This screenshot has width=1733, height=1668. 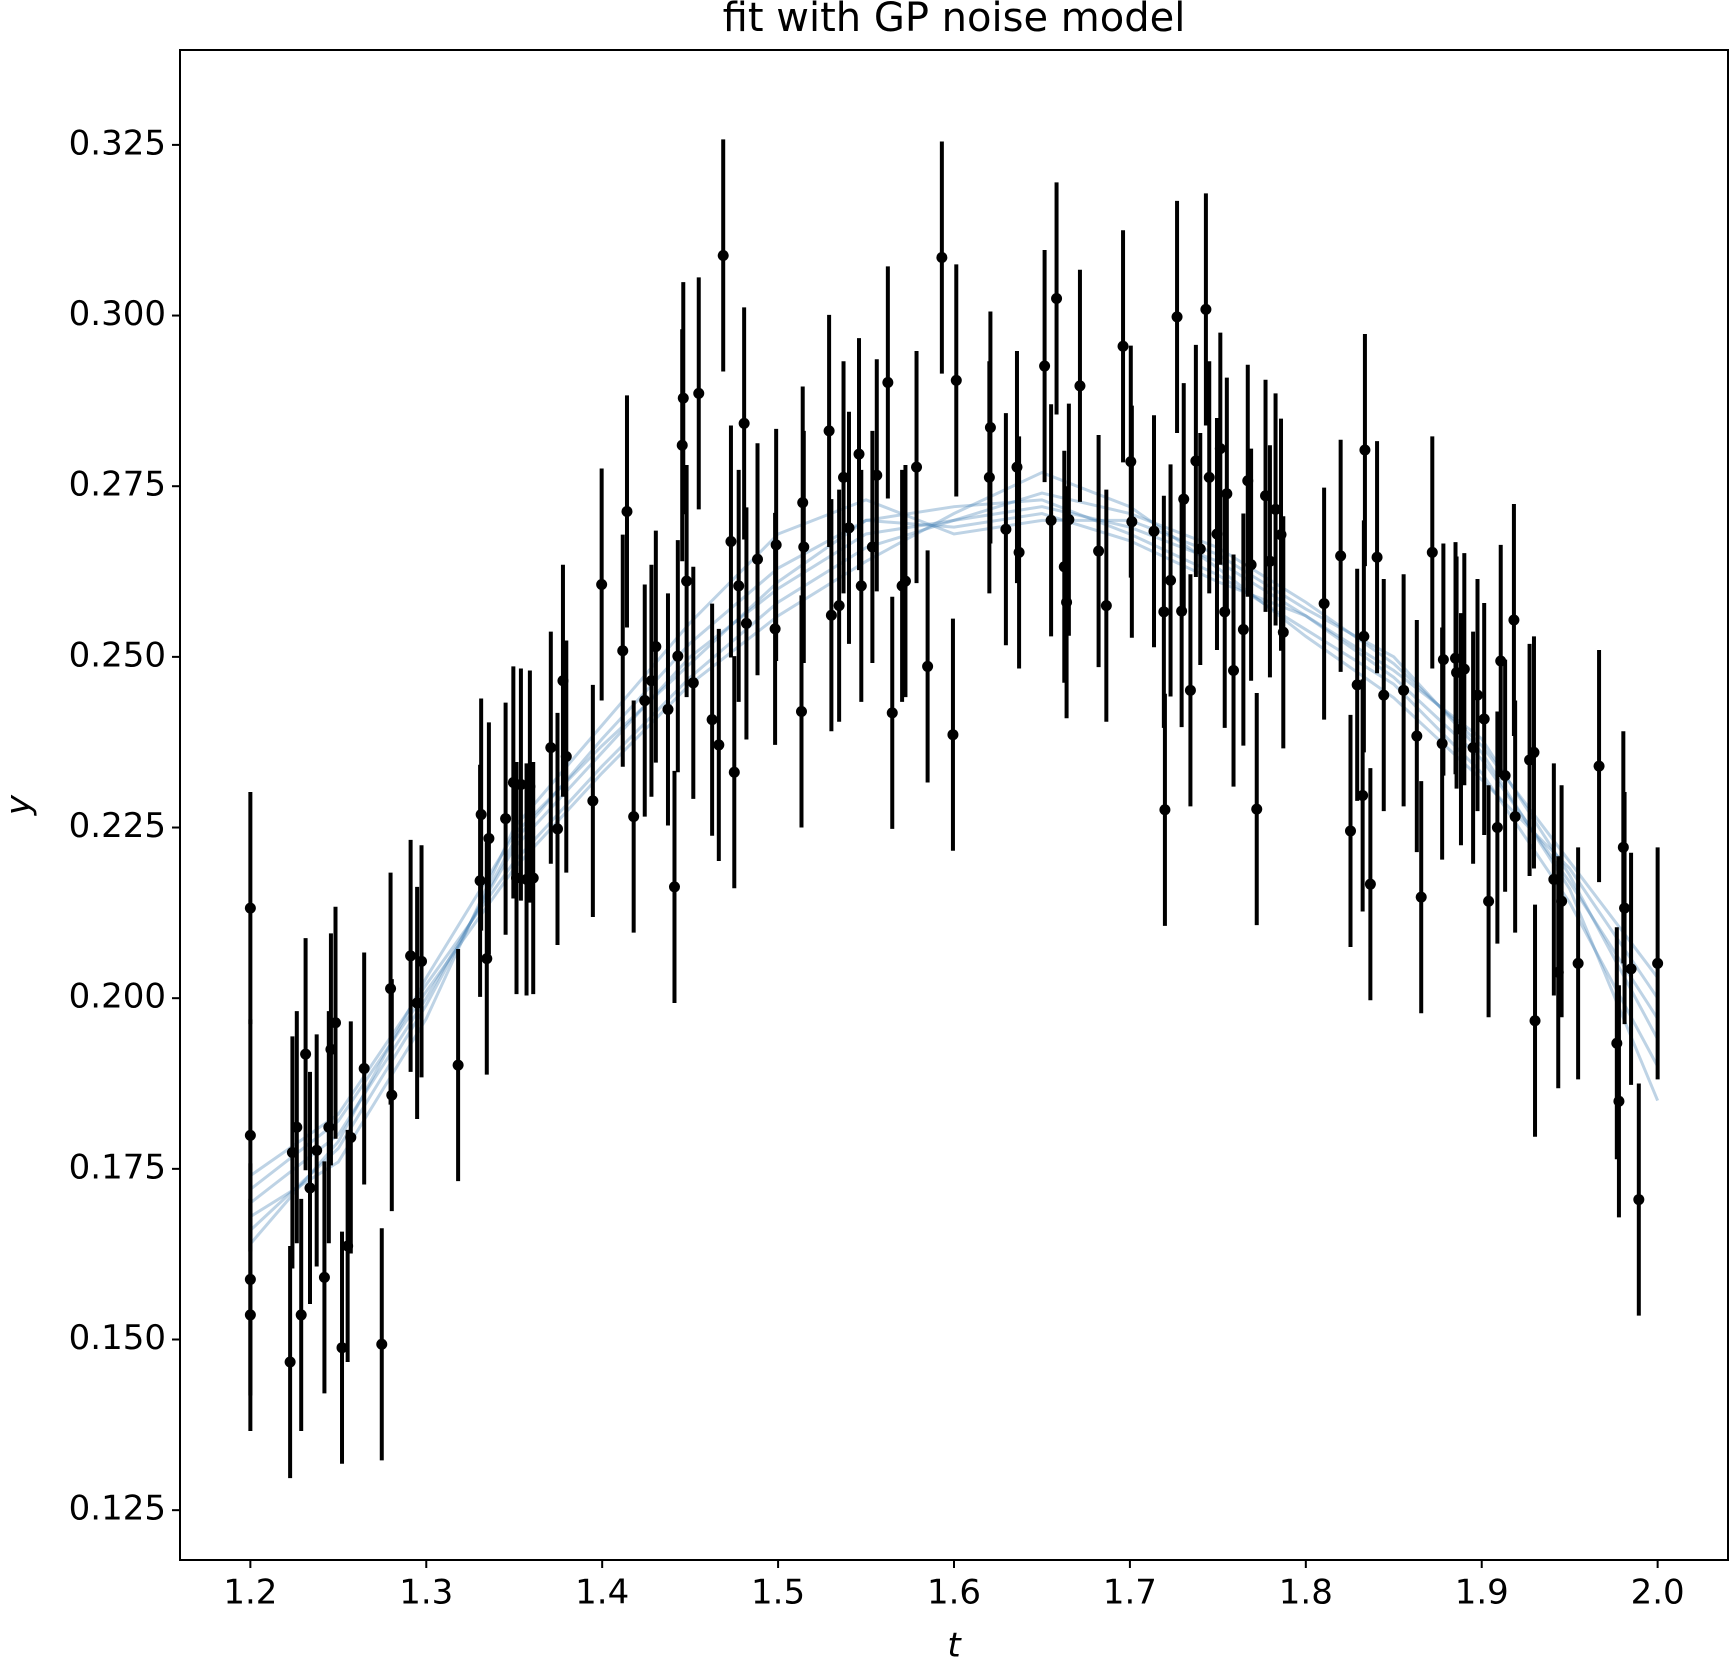 What do you see at coordinates (1482, 1593) in the screenshot?
I see `x-tick-label: 1.9` at bounding box center [1482, 1593].